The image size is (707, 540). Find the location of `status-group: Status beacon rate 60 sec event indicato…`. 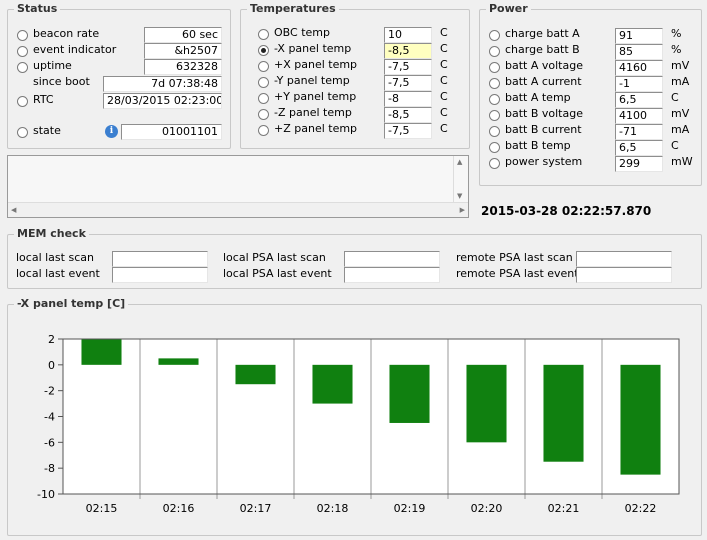

status-group: Status beacon rate 60 sec event indicato… is located at coordinates (119, 75).